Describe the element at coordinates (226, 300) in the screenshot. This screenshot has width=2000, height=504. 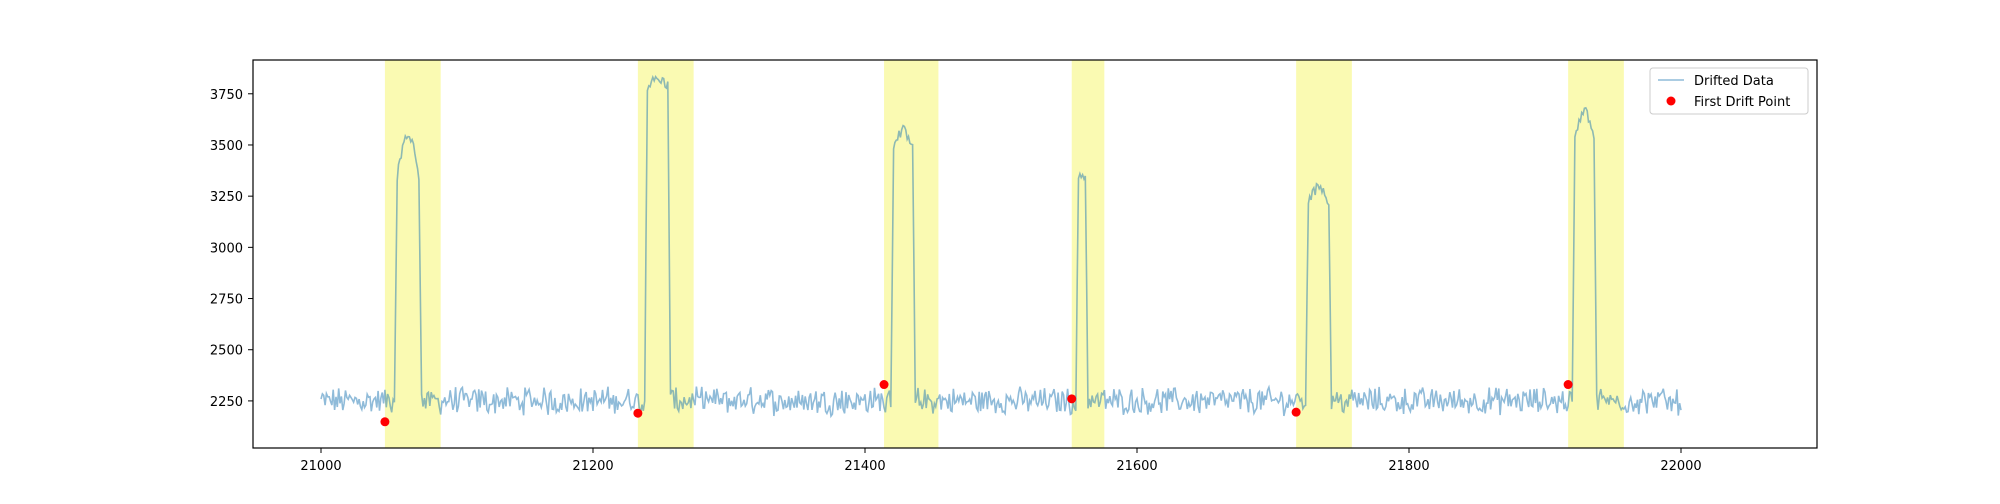
I see `y-tick-label: 2750` at that location.